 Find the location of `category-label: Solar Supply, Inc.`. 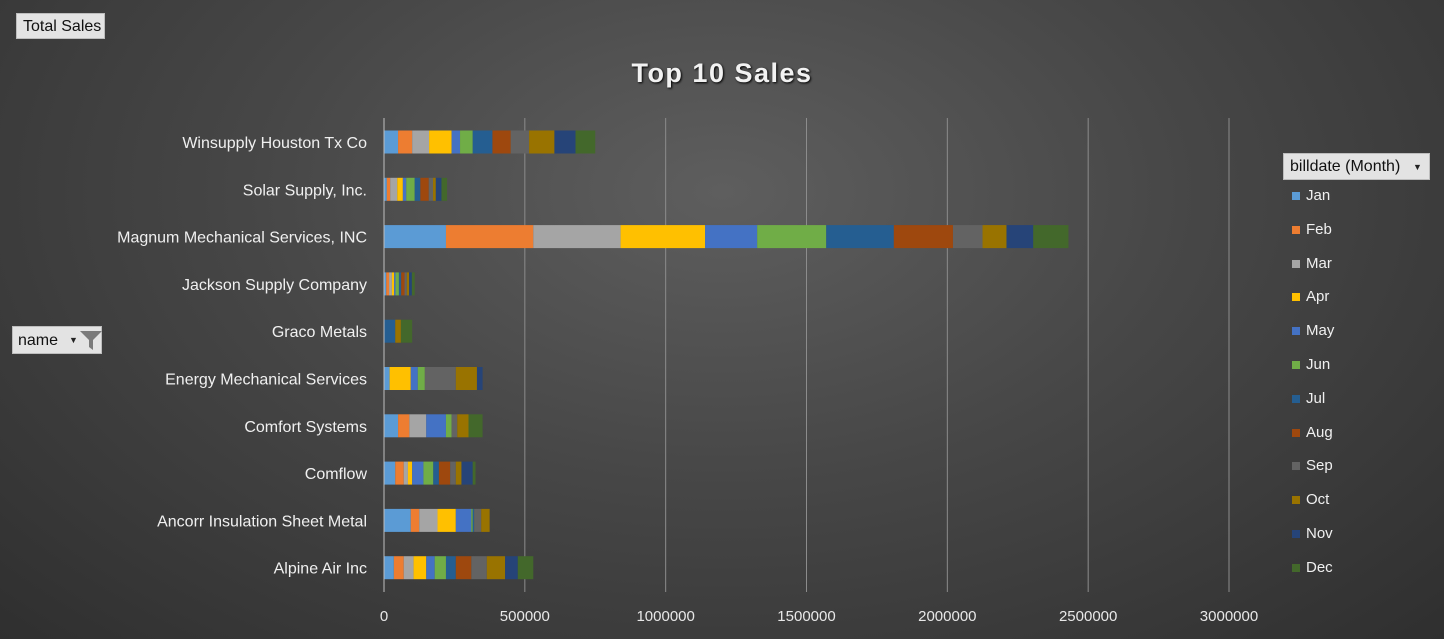

category-label: Solar Supply, Inc. is located at coordinates (305, 190).